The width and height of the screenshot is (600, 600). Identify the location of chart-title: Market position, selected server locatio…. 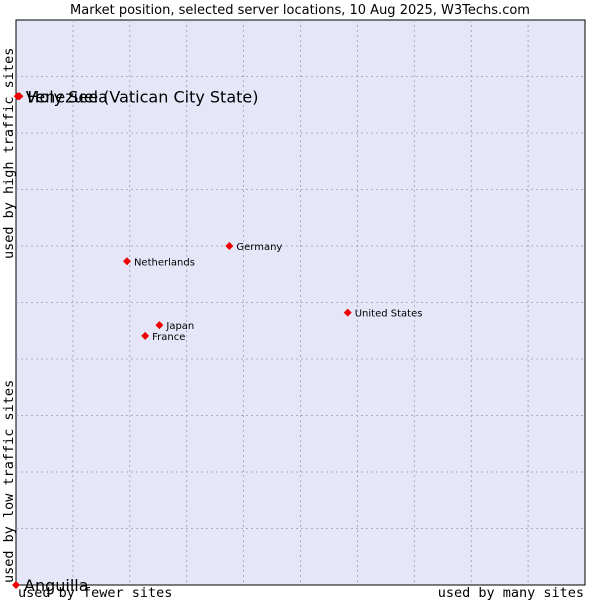
(300, 10).